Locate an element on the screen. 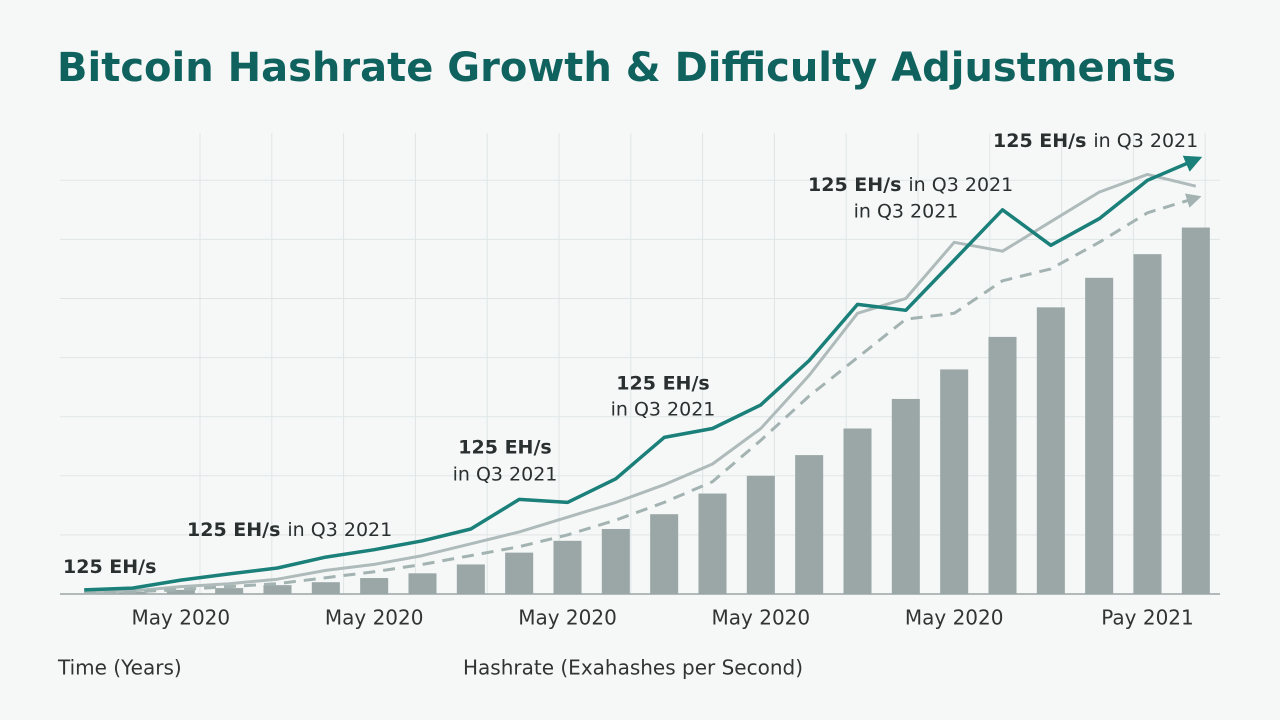 The image size is (1280, 720). annotation: 125 EH/s is located at coordinates (109, 567).